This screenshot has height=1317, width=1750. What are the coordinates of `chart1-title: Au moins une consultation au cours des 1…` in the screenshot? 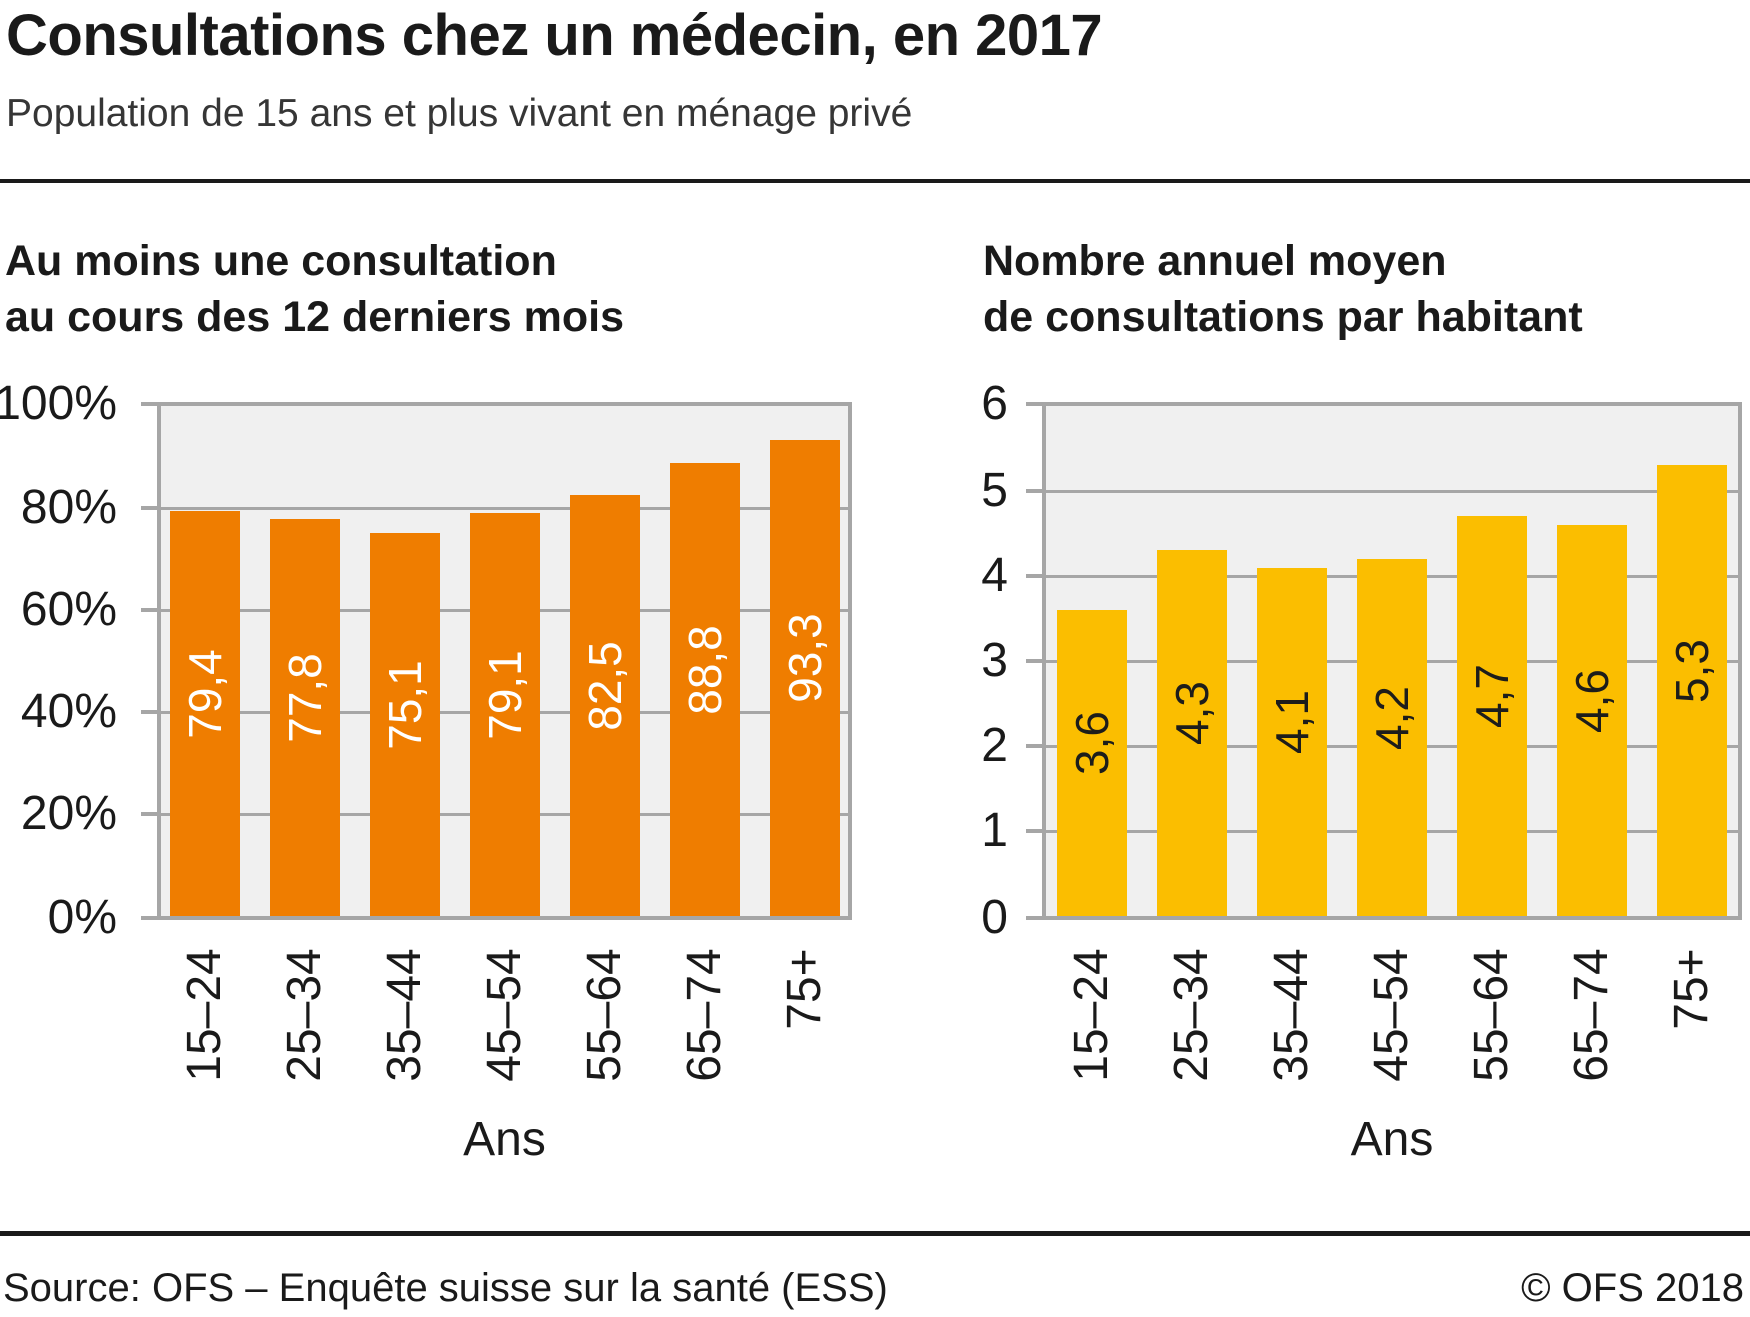 It's located at (314, 290).